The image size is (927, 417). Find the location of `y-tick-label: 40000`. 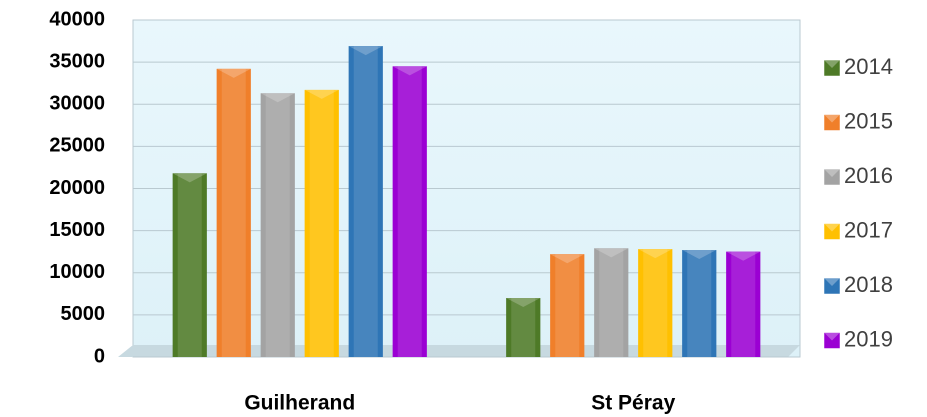

y-tick-label: 40000 is located at coordinates (77, 19).